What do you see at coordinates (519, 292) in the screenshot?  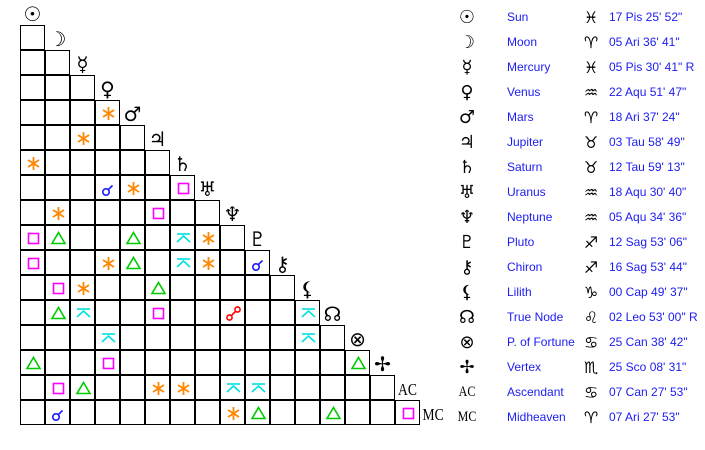 I see `planet-name: Lilith` at bounding box center [519, 292].